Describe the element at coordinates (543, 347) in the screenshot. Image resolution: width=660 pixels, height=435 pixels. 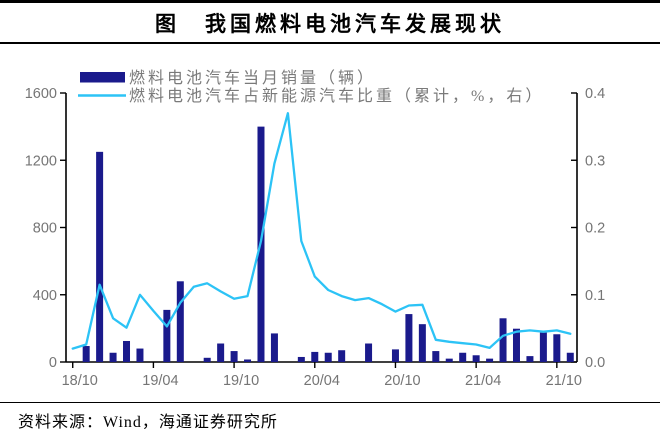
I see `bar-21/09` at that location.